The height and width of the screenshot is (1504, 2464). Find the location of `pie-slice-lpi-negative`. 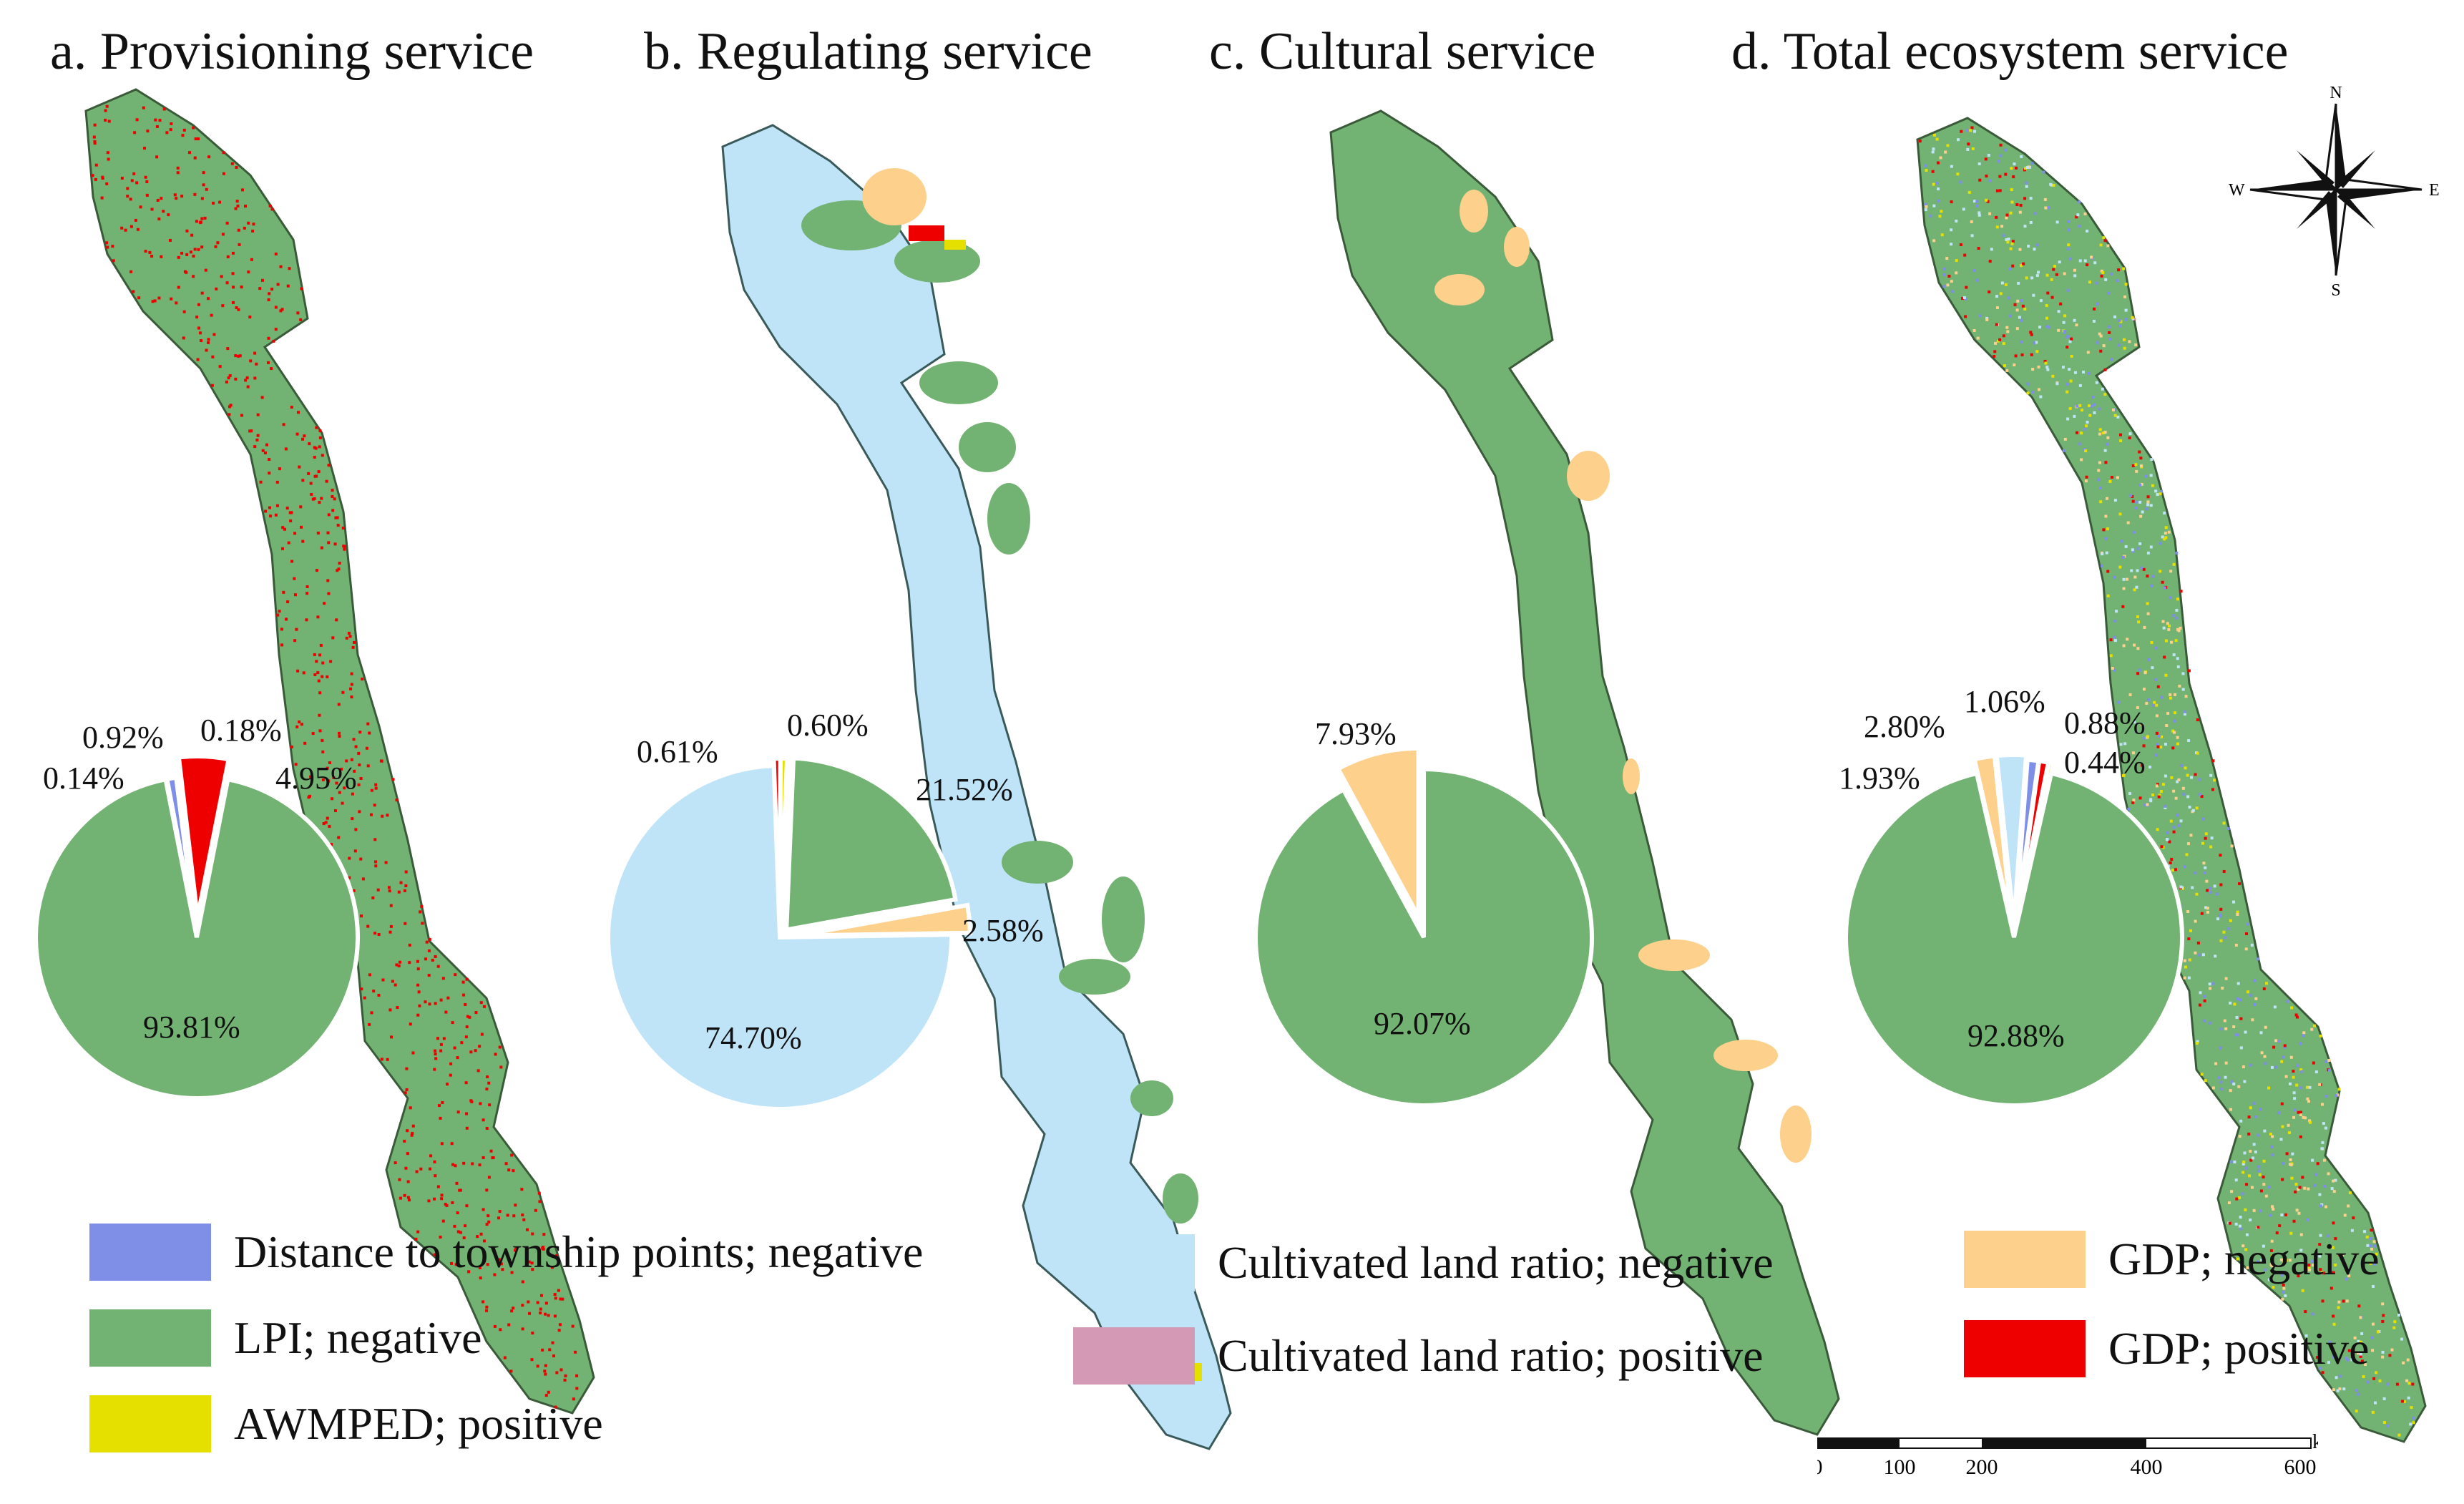

pie-slice-lpi-negative is located at coordinates (2014, 939).